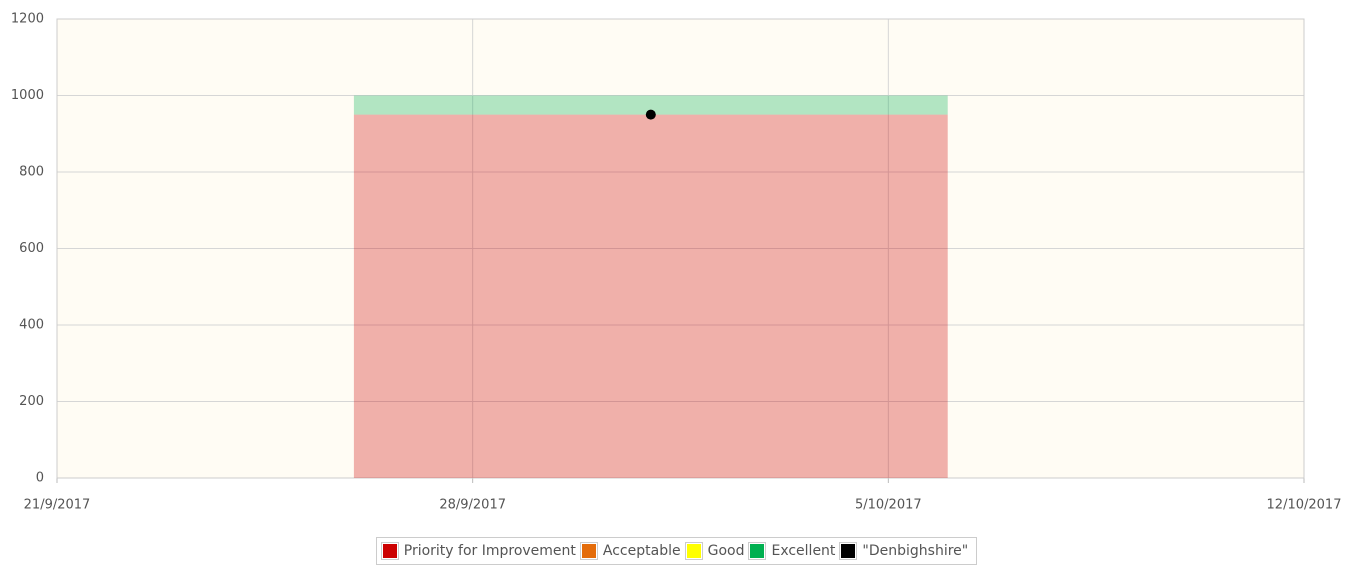  What do you see at coordinates (31, 248) in the screenshot?
I see `y-tick-label: 600` at bounding box center [31, 248].